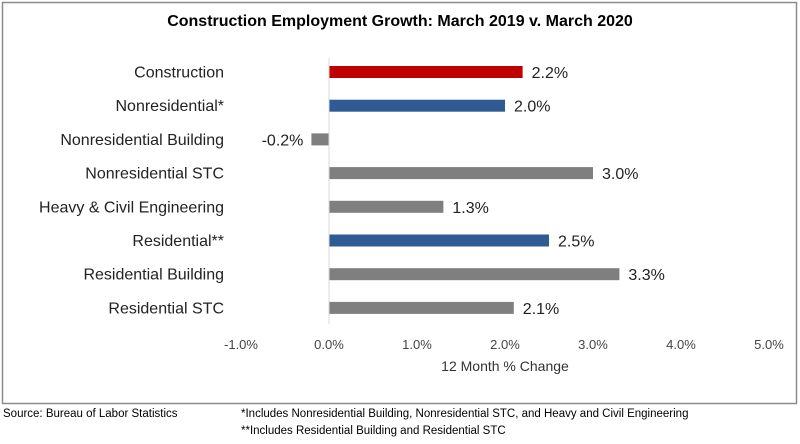  I want to click on x-tick-label: 3.0%, so click(593, 344).